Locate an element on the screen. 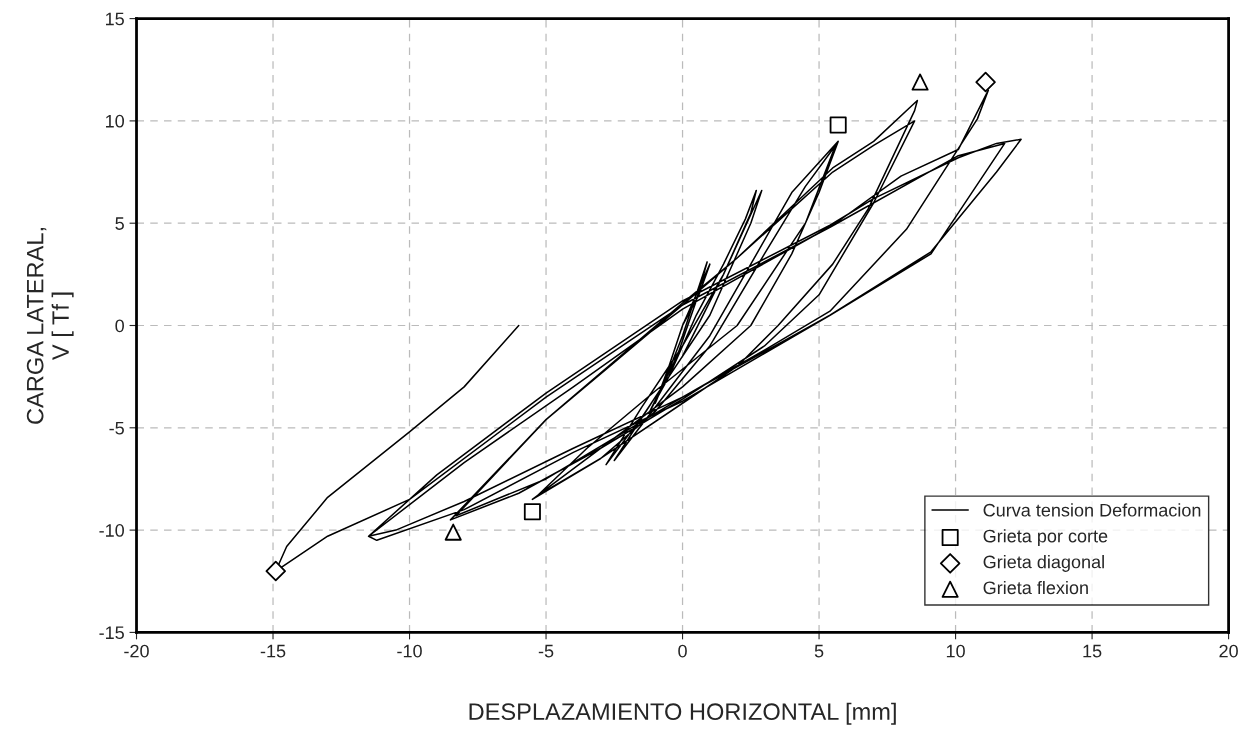 The height and width of the screenshot is (744, 1241). x-tick-label: 15 is located at coordinates (1092, 651).